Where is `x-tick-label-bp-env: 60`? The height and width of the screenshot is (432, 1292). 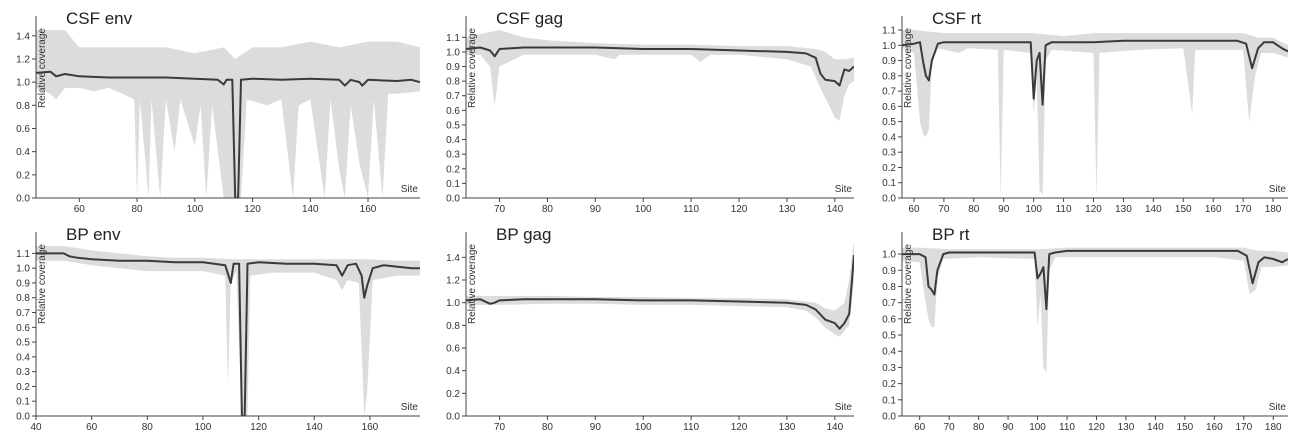 x-tick-label-bp-env: 60 is located at coordinates (92, 427).